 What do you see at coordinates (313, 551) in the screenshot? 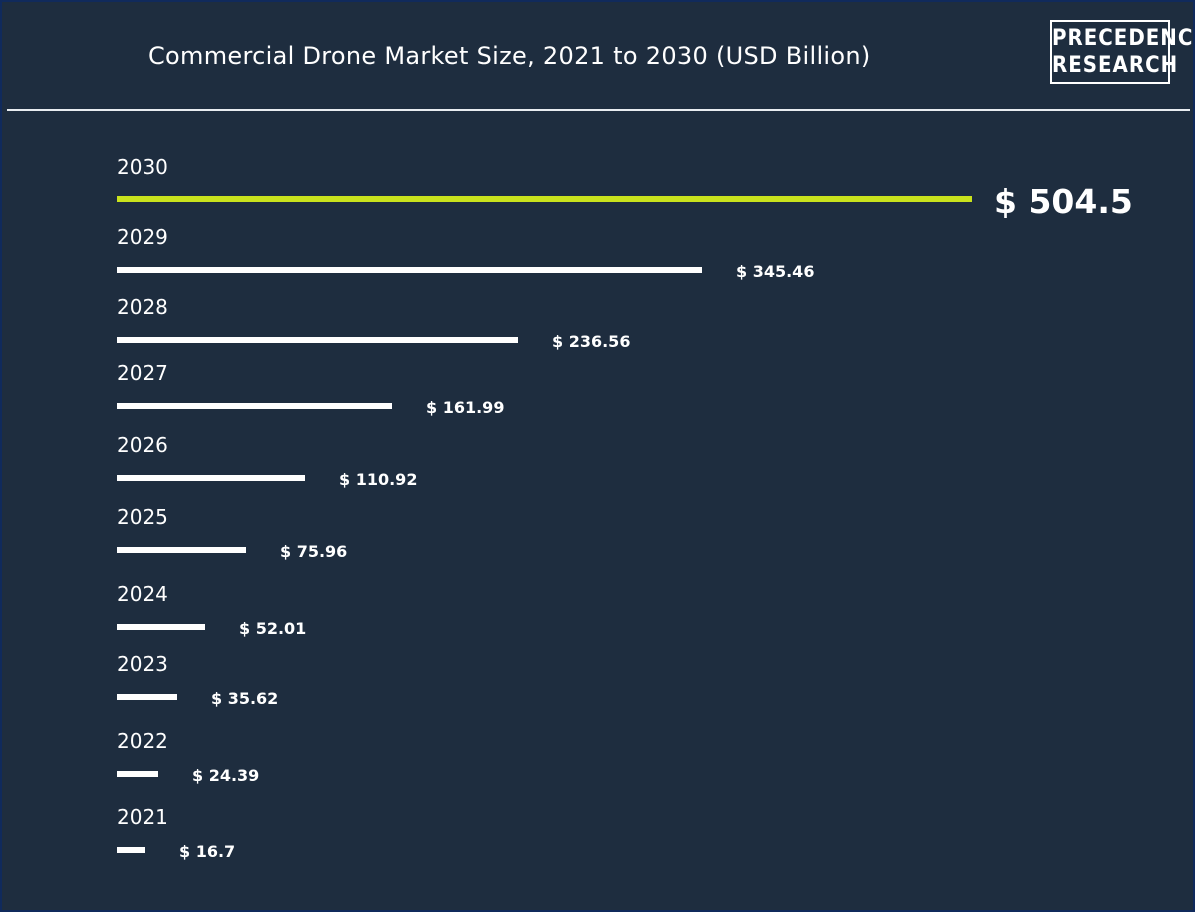
I see `value-label-year-2025: $ 75.96` at bounding box center [313, 551].